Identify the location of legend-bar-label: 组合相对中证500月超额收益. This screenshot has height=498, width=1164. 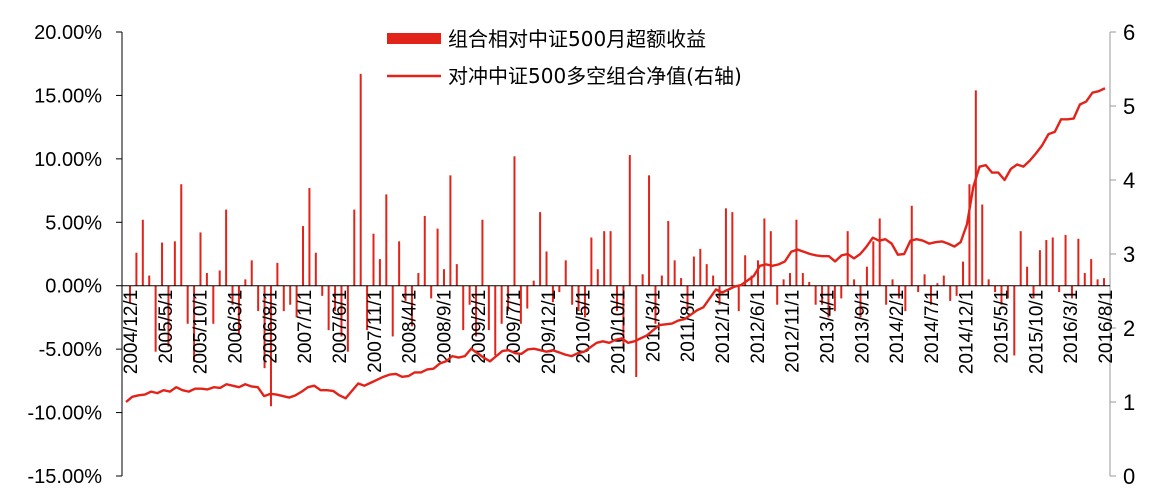
(577, 39).